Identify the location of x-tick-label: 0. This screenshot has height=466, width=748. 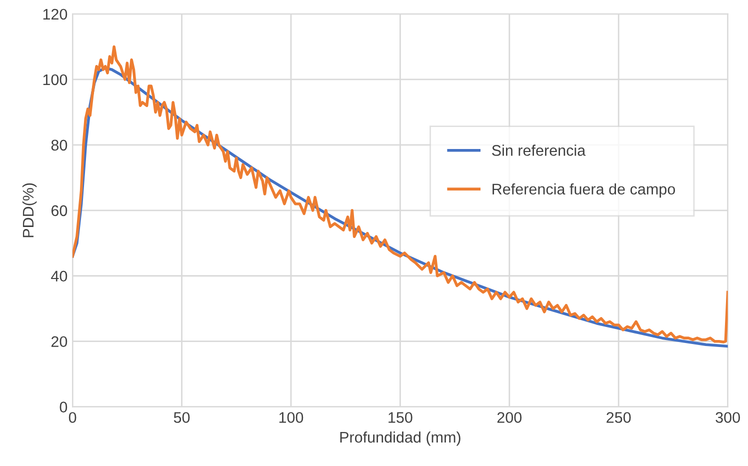
(72, 417).